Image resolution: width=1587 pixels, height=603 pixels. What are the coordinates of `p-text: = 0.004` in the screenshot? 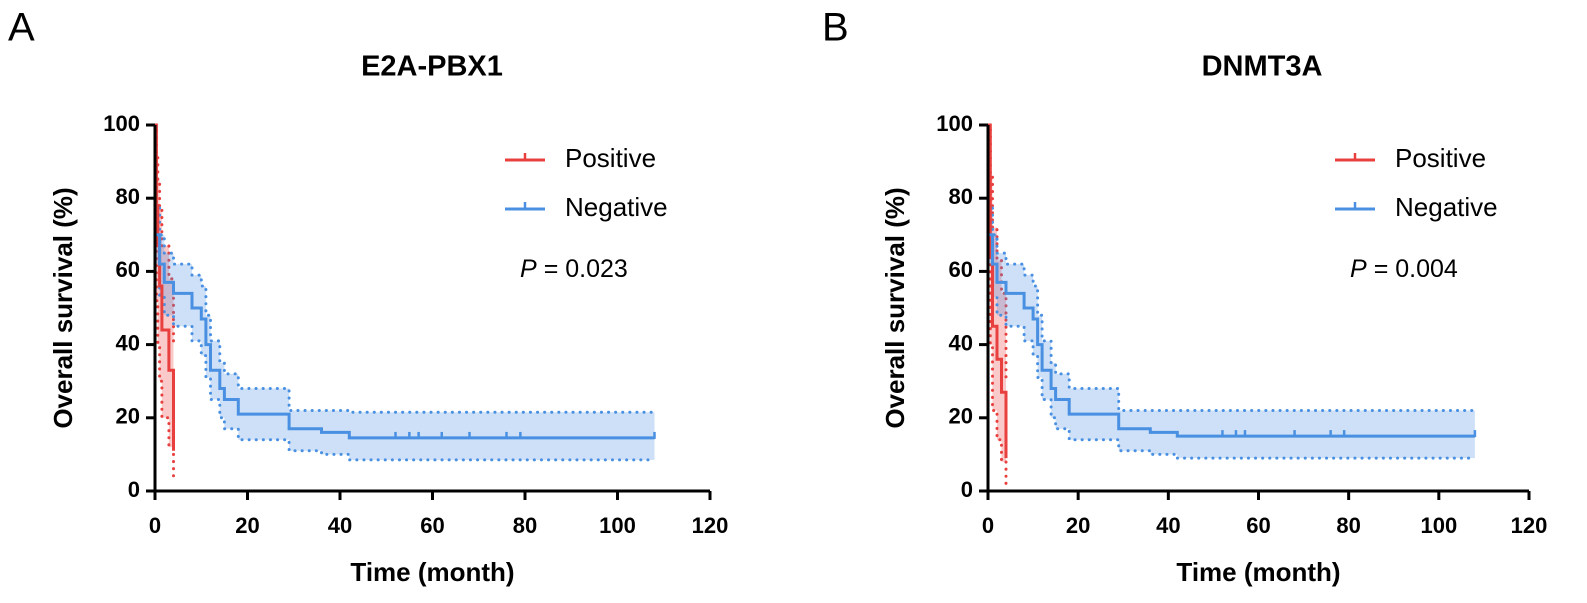 It's located at (1416, 269).